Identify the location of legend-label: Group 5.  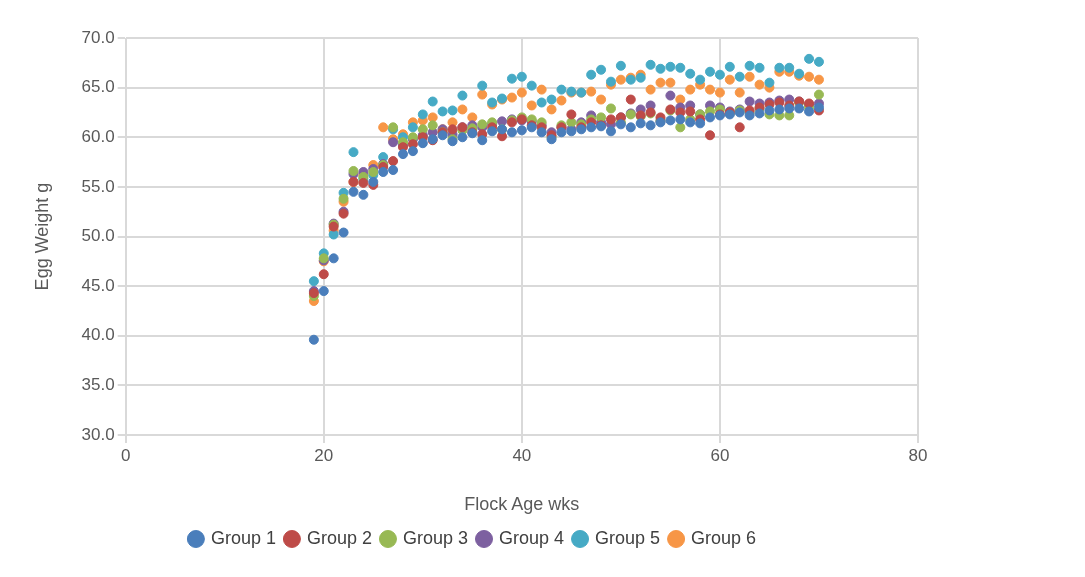
(628, 537).